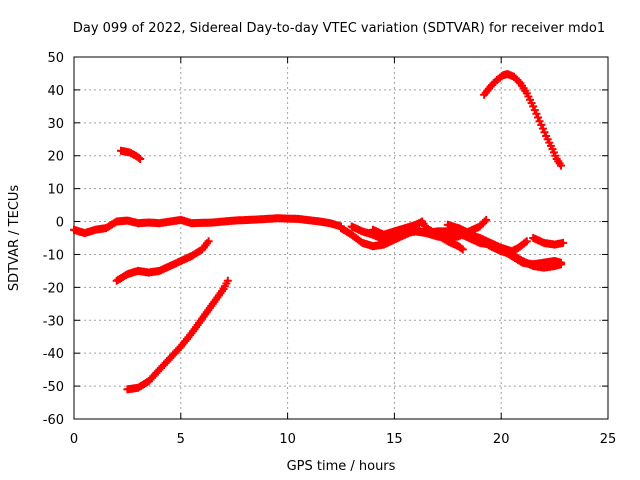 The width and height of the screenshot is (640, 480). I want to click on series-arc-deep-ramp, so click(177, 335).